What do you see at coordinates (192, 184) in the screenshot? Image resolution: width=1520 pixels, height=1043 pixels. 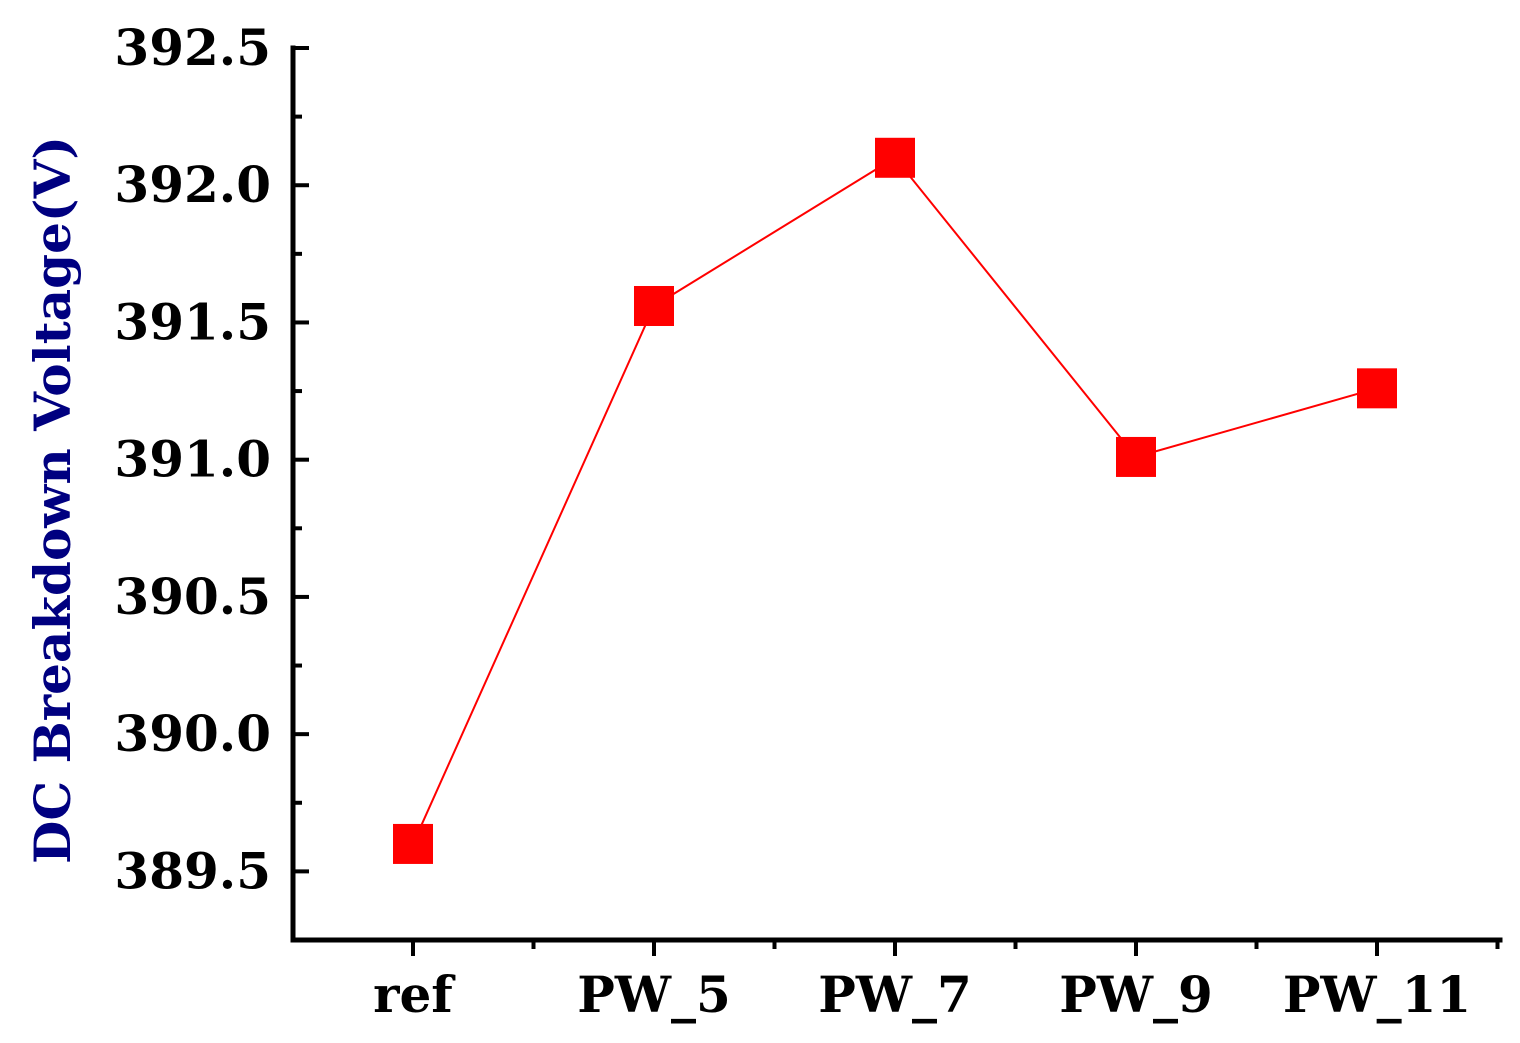 I see `y-tick-label: 392.0` at bounding box center [192, 184].